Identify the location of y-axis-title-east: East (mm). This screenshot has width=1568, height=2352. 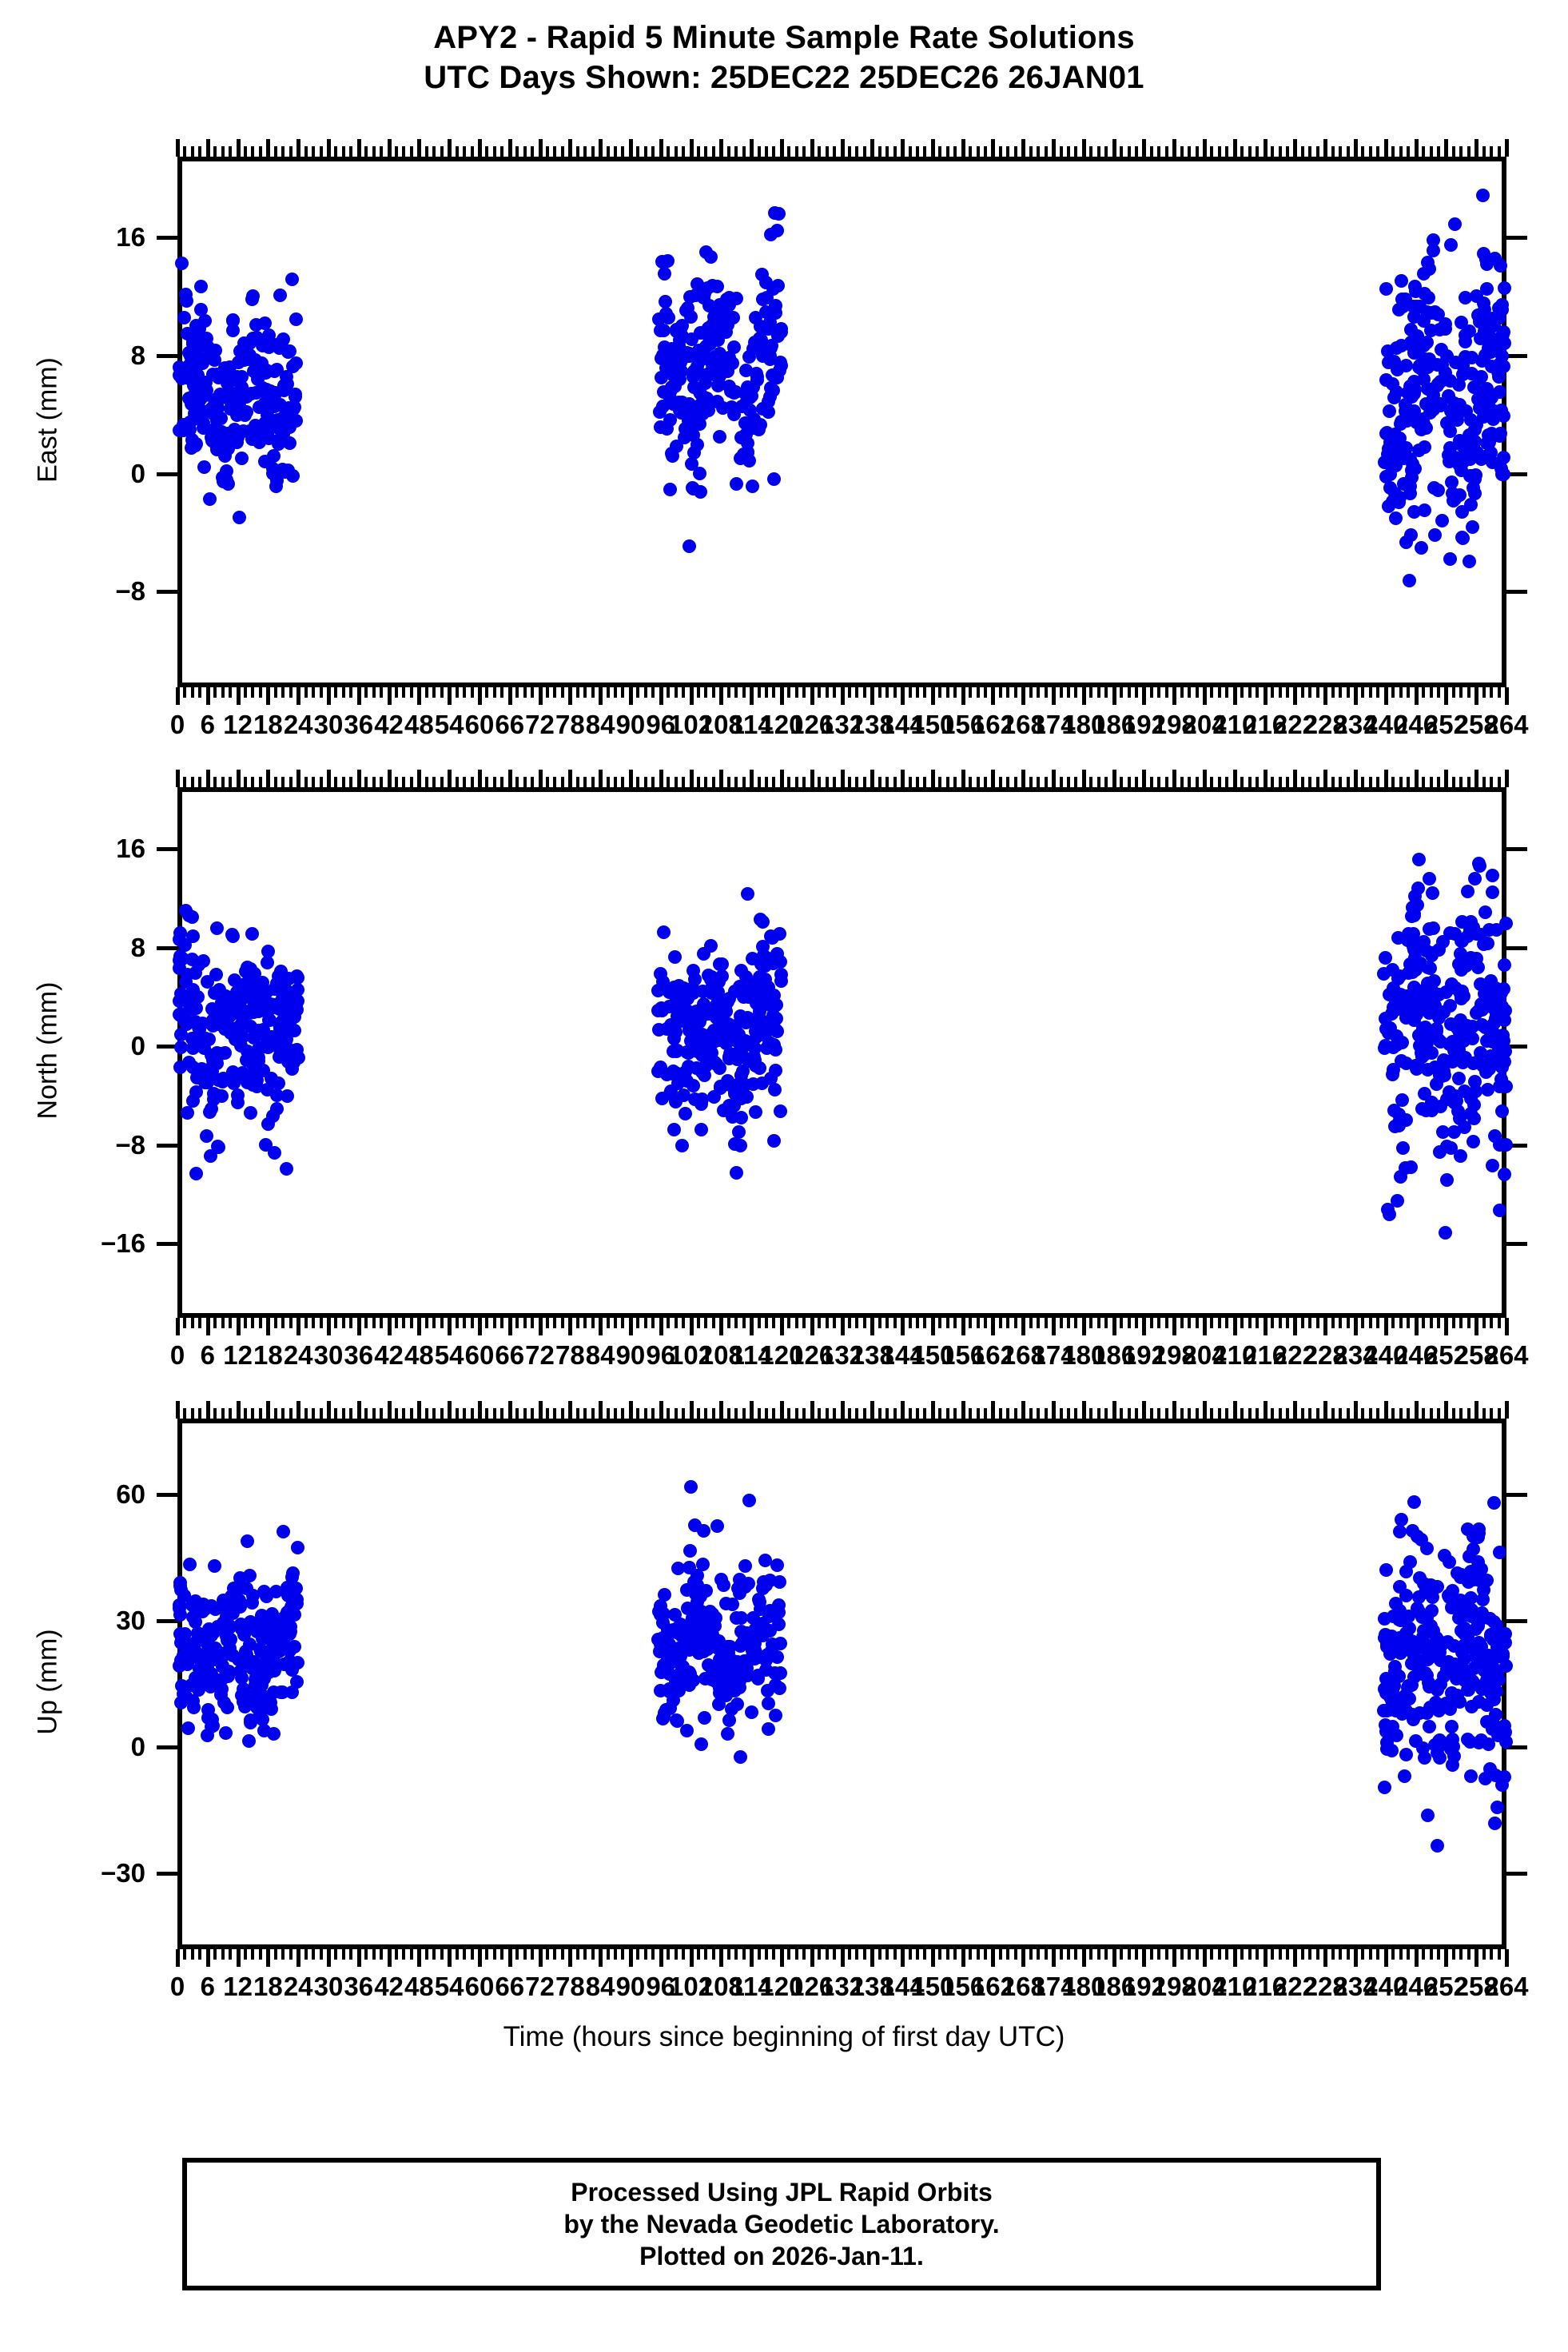
(47, 420).